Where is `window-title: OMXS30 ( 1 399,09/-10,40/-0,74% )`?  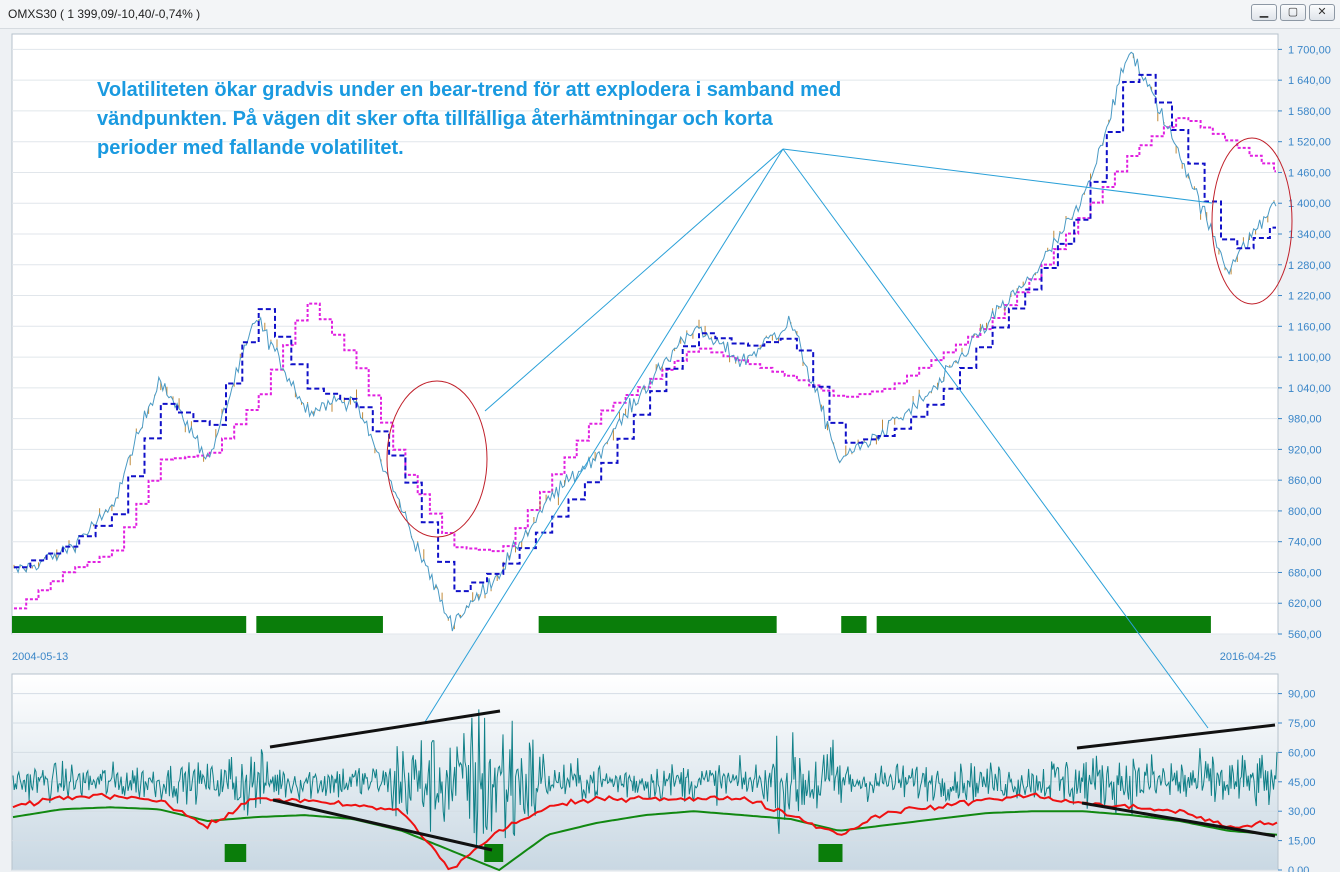
window-title: OMXS30 ( 1 399,09/-10,40/-0,74% ) is located at coordinates (104, 14).